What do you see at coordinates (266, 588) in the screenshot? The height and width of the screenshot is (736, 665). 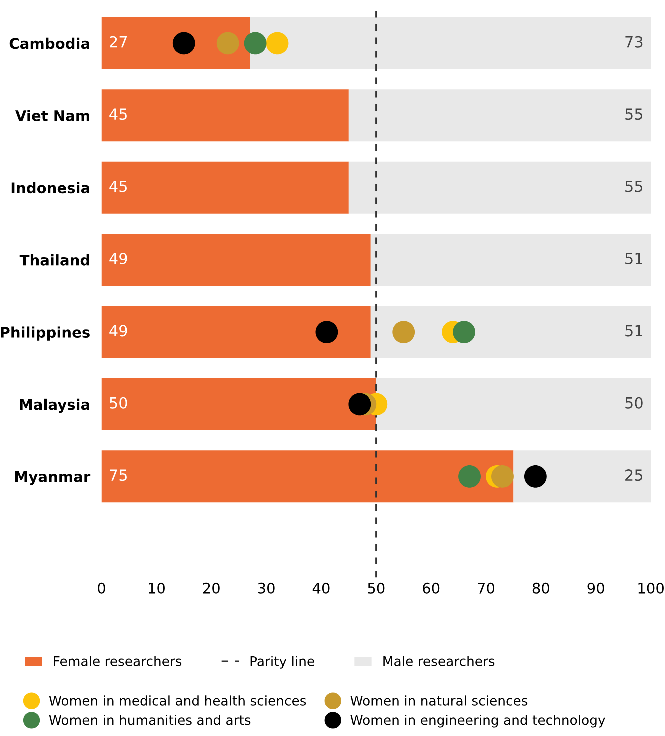 I see `x-tick-label: 30` at bounding box center [266, 588].